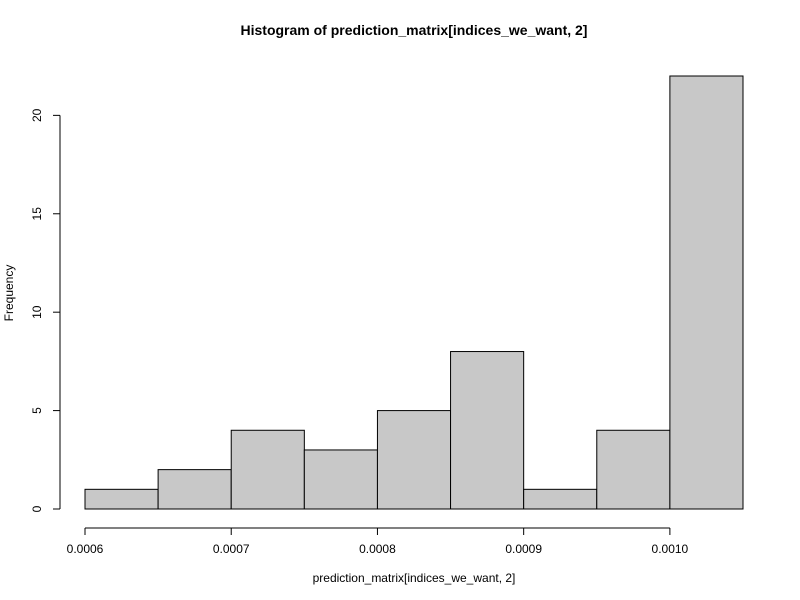 This screenshot has width=800, height=600. I want to click on x-axis: 0.0006 0.0007 0.0008 0.0009 0.0010, so click(378, 541).